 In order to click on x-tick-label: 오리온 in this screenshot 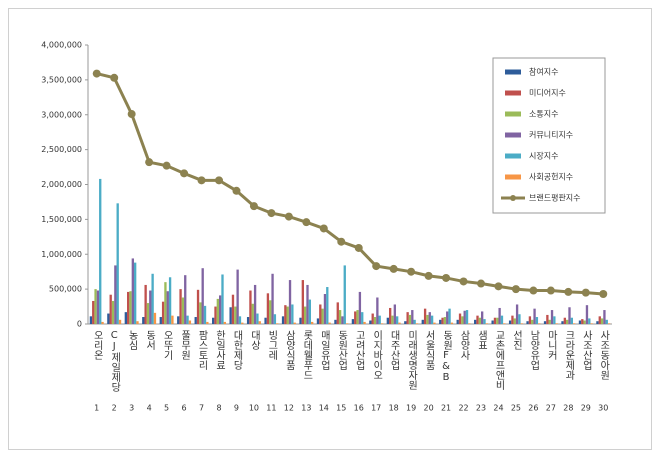, I will do `click(97, 345)`.